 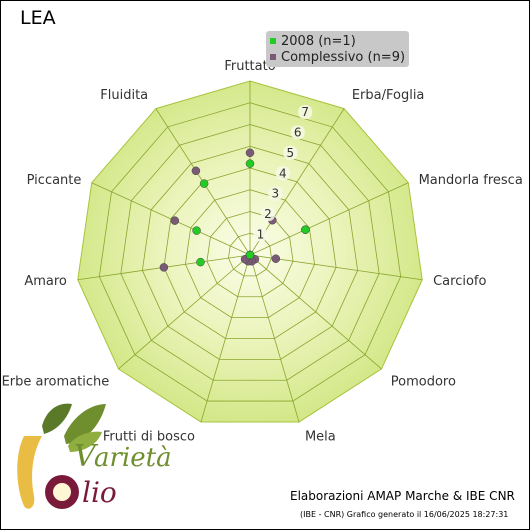 I want to click on varieta-olio-logo: V arietà lio, so click(x=94, y=456).